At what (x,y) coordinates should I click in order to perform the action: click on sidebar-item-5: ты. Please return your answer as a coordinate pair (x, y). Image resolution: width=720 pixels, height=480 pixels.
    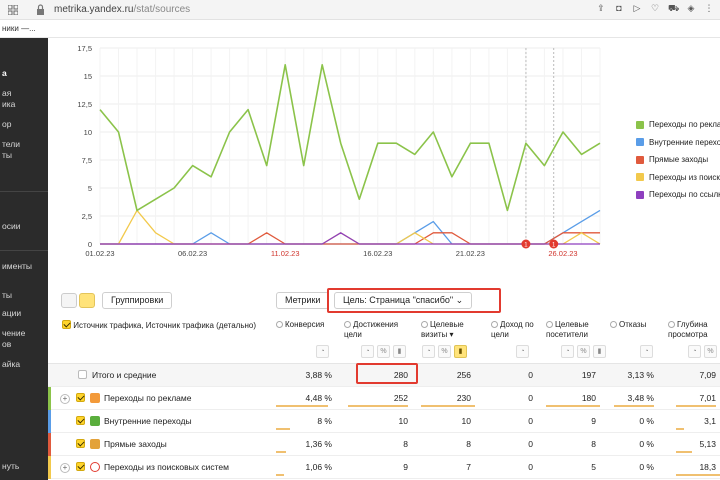
    Looking at the image, I should click on (7, 155).